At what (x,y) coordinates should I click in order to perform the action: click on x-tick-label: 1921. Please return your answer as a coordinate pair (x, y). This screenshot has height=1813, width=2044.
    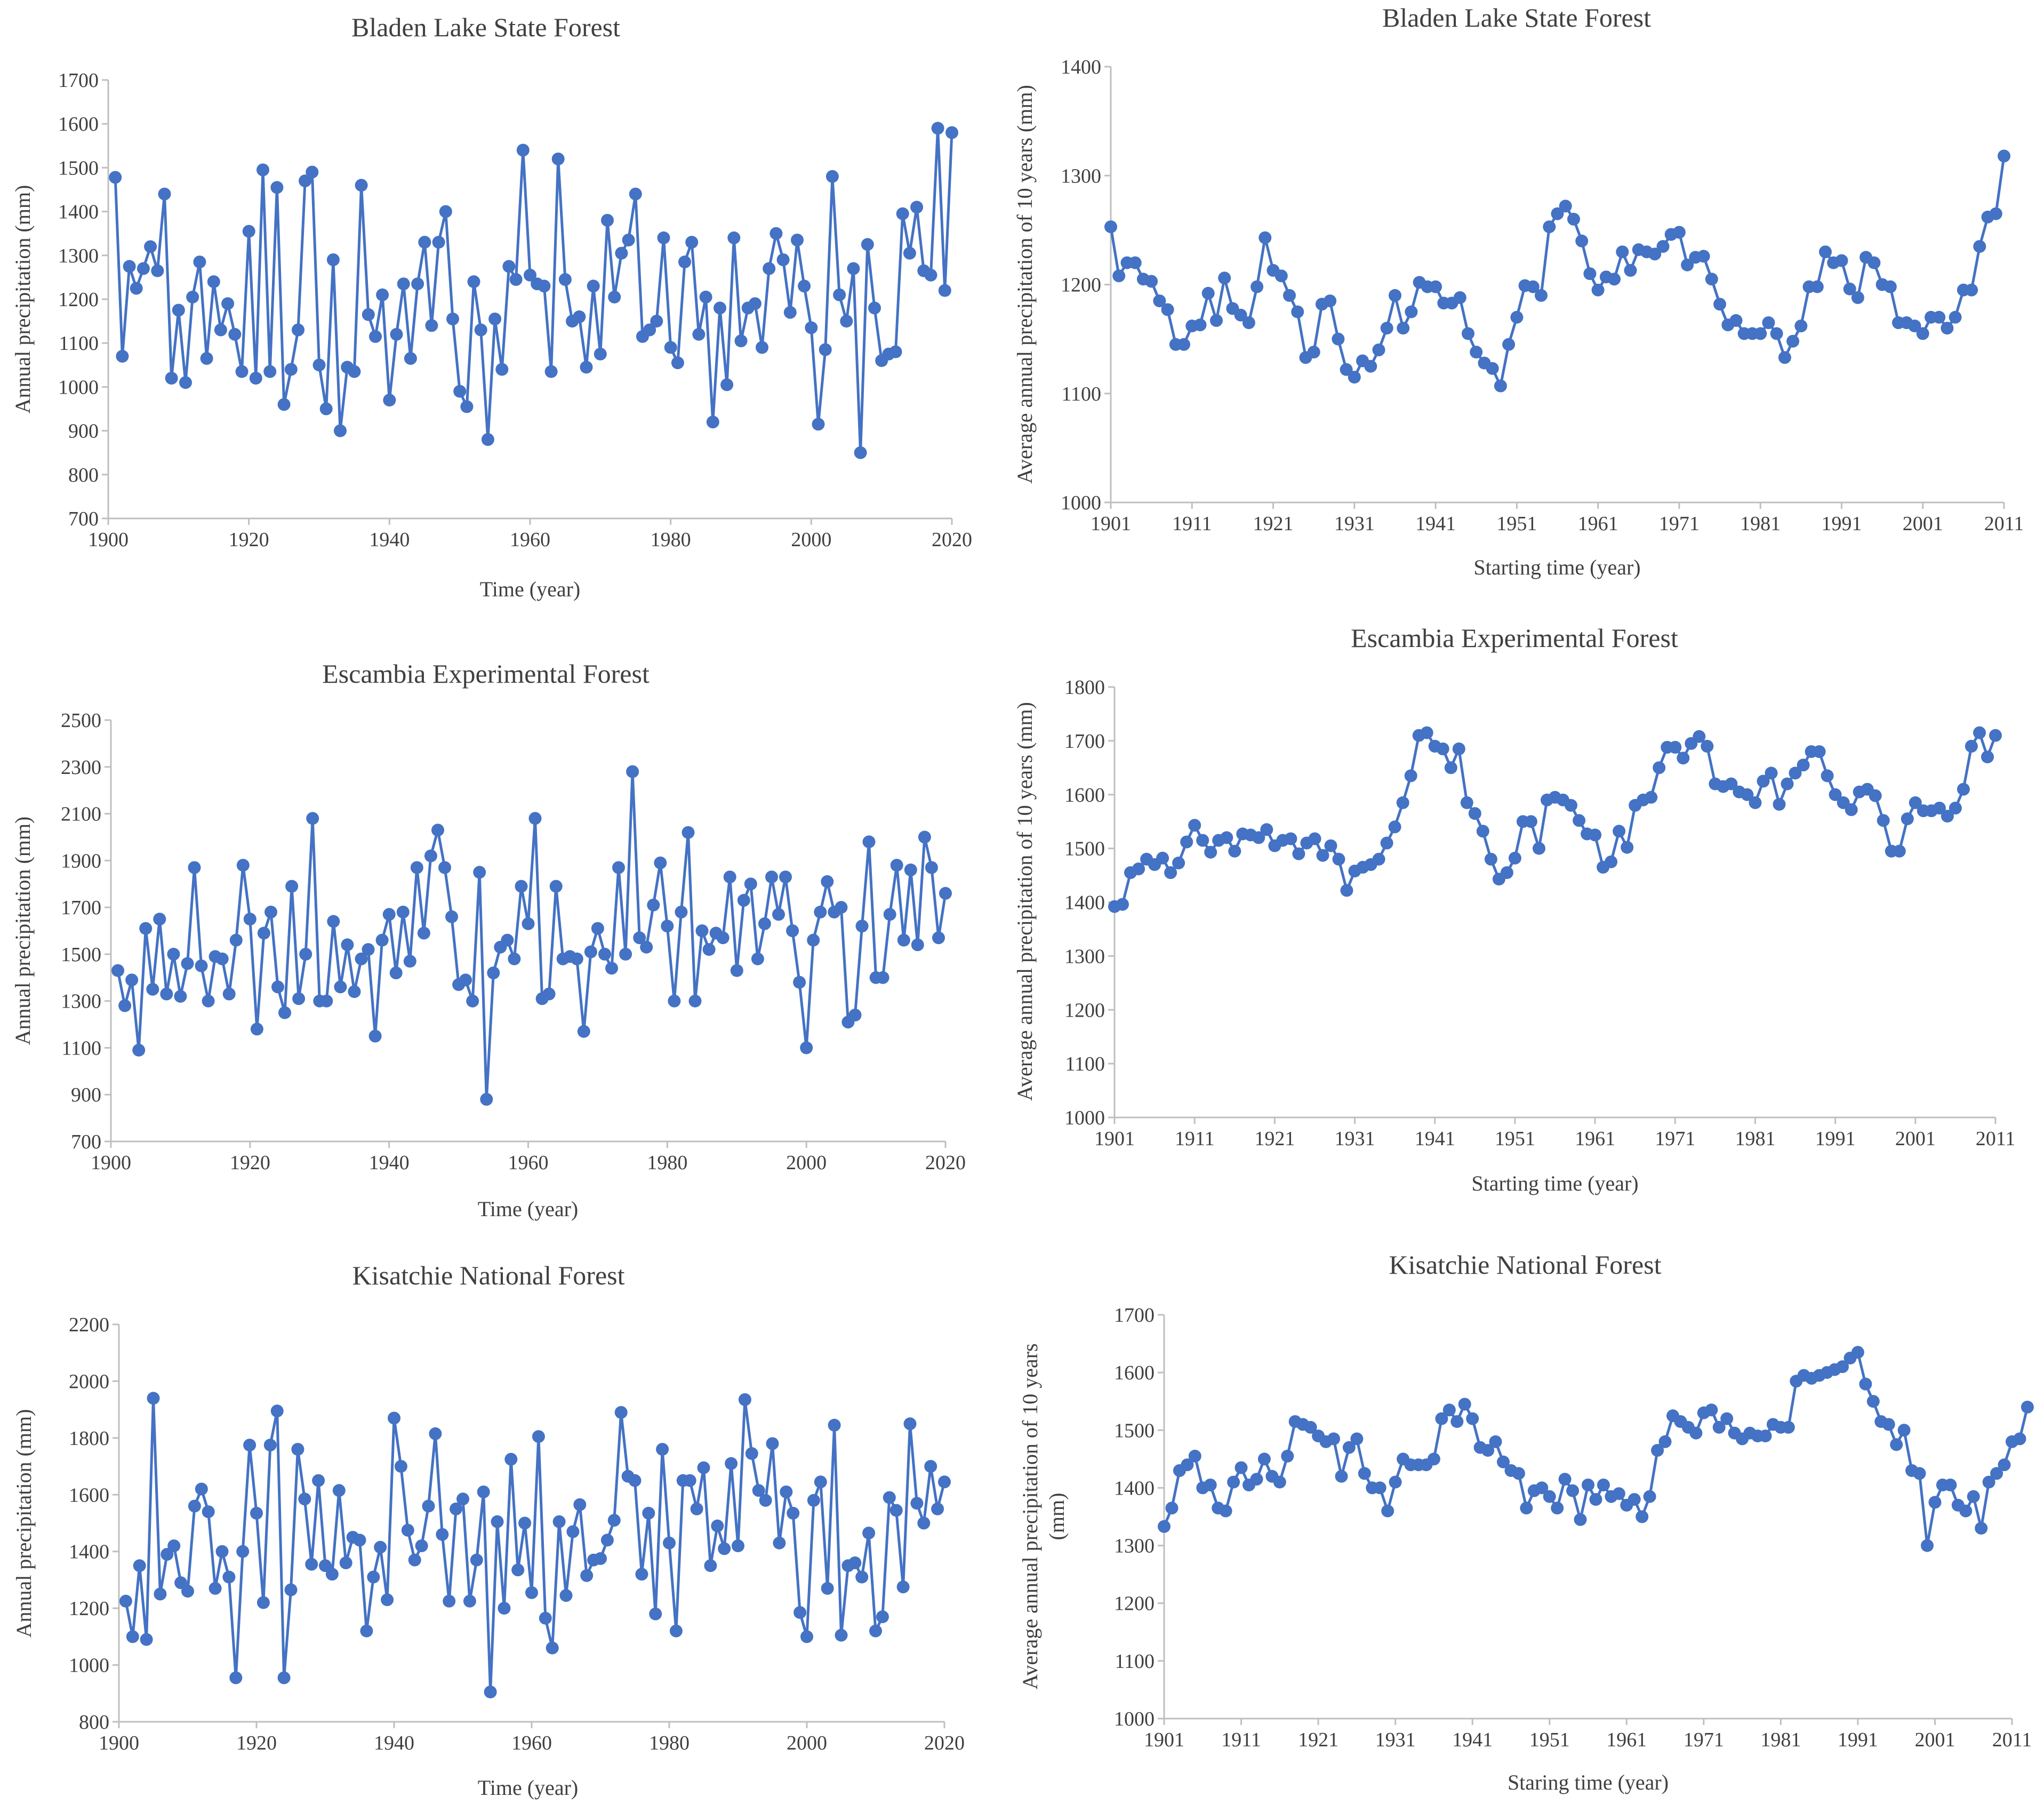
    Looking at the image, I should click on (1318, 1740).